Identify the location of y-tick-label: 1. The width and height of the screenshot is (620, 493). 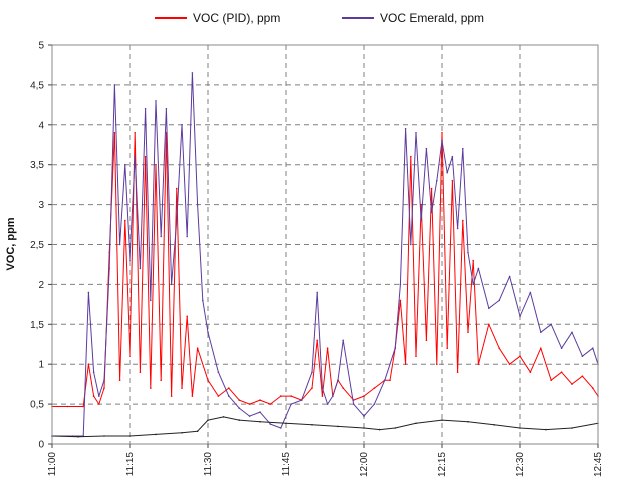
(41, 365).